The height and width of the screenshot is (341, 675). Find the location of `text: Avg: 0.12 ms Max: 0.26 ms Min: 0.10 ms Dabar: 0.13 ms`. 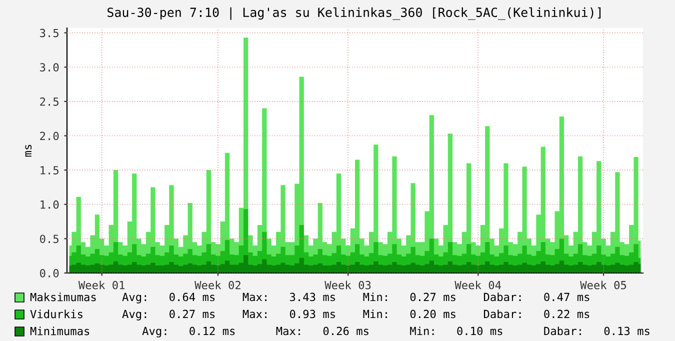

text: Avg: 0.12 ms Max: 0.26 ms Min: 0.10 ms Dabar: 0.13 ms is located at coordinates (396, 332).